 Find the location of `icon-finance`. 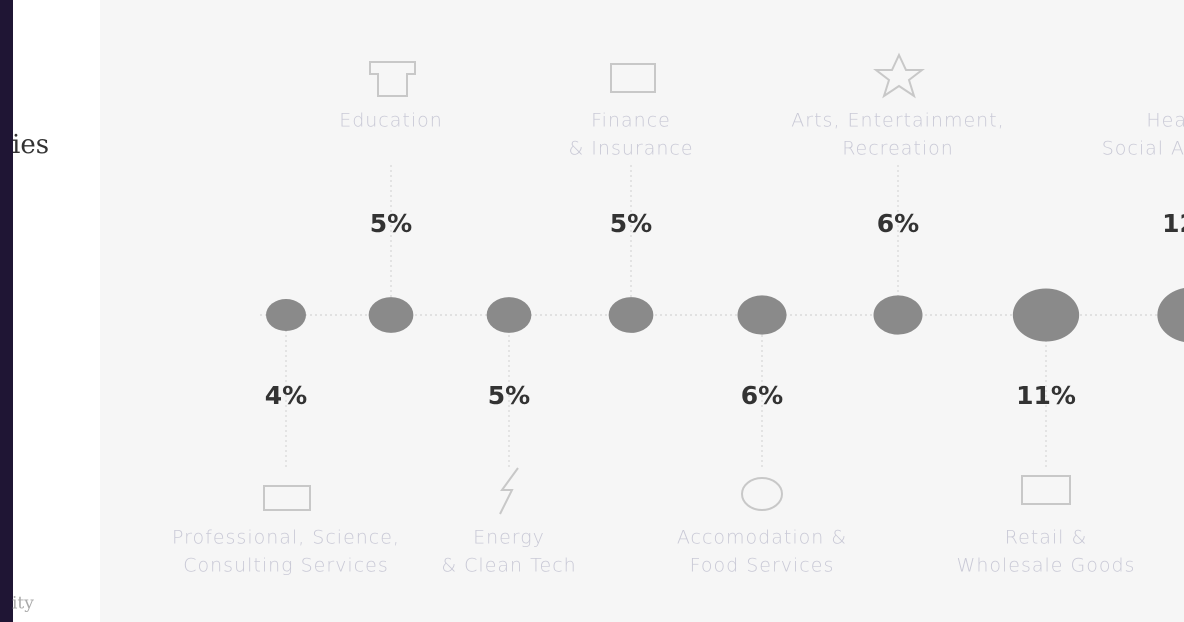

icon-finance is located at coordinates (633, 78).